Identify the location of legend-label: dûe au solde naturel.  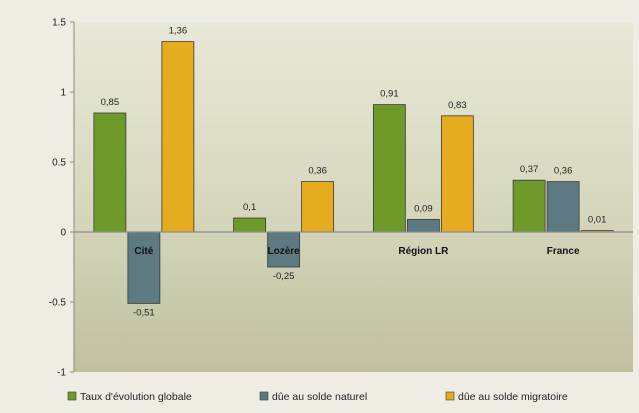
(319, 397).